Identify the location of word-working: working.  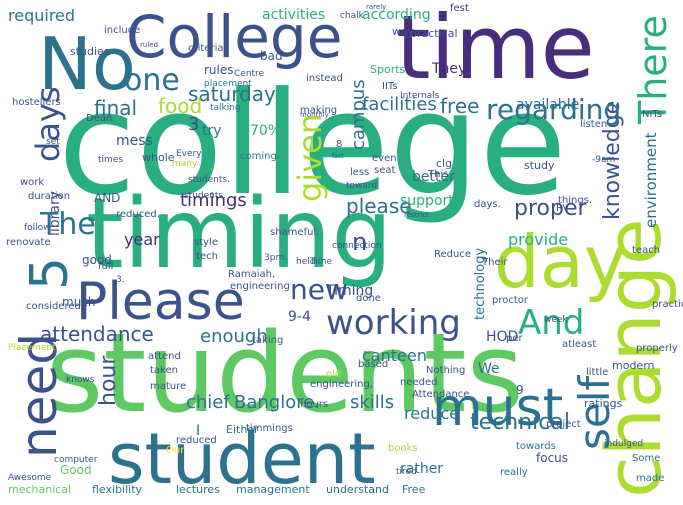
(393, 323).